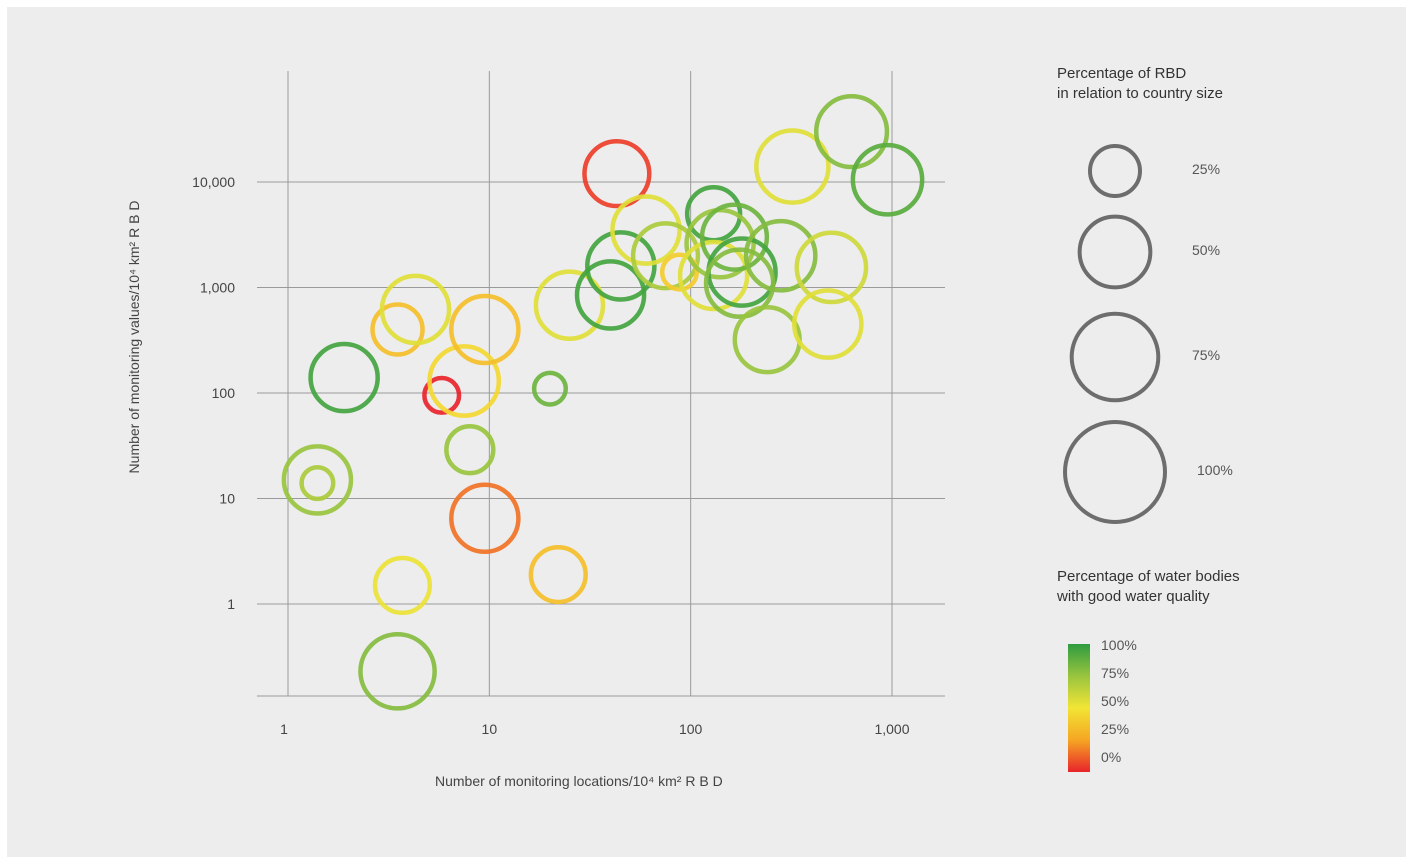  I want to click on size-legend-circles, so click(1115, 334).